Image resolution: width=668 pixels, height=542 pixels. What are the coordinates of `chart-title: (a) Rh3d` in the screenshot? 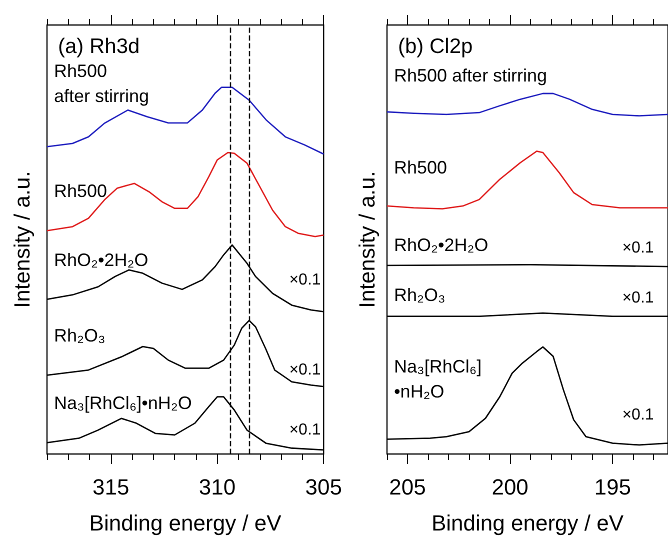 It's located at (99, 46).